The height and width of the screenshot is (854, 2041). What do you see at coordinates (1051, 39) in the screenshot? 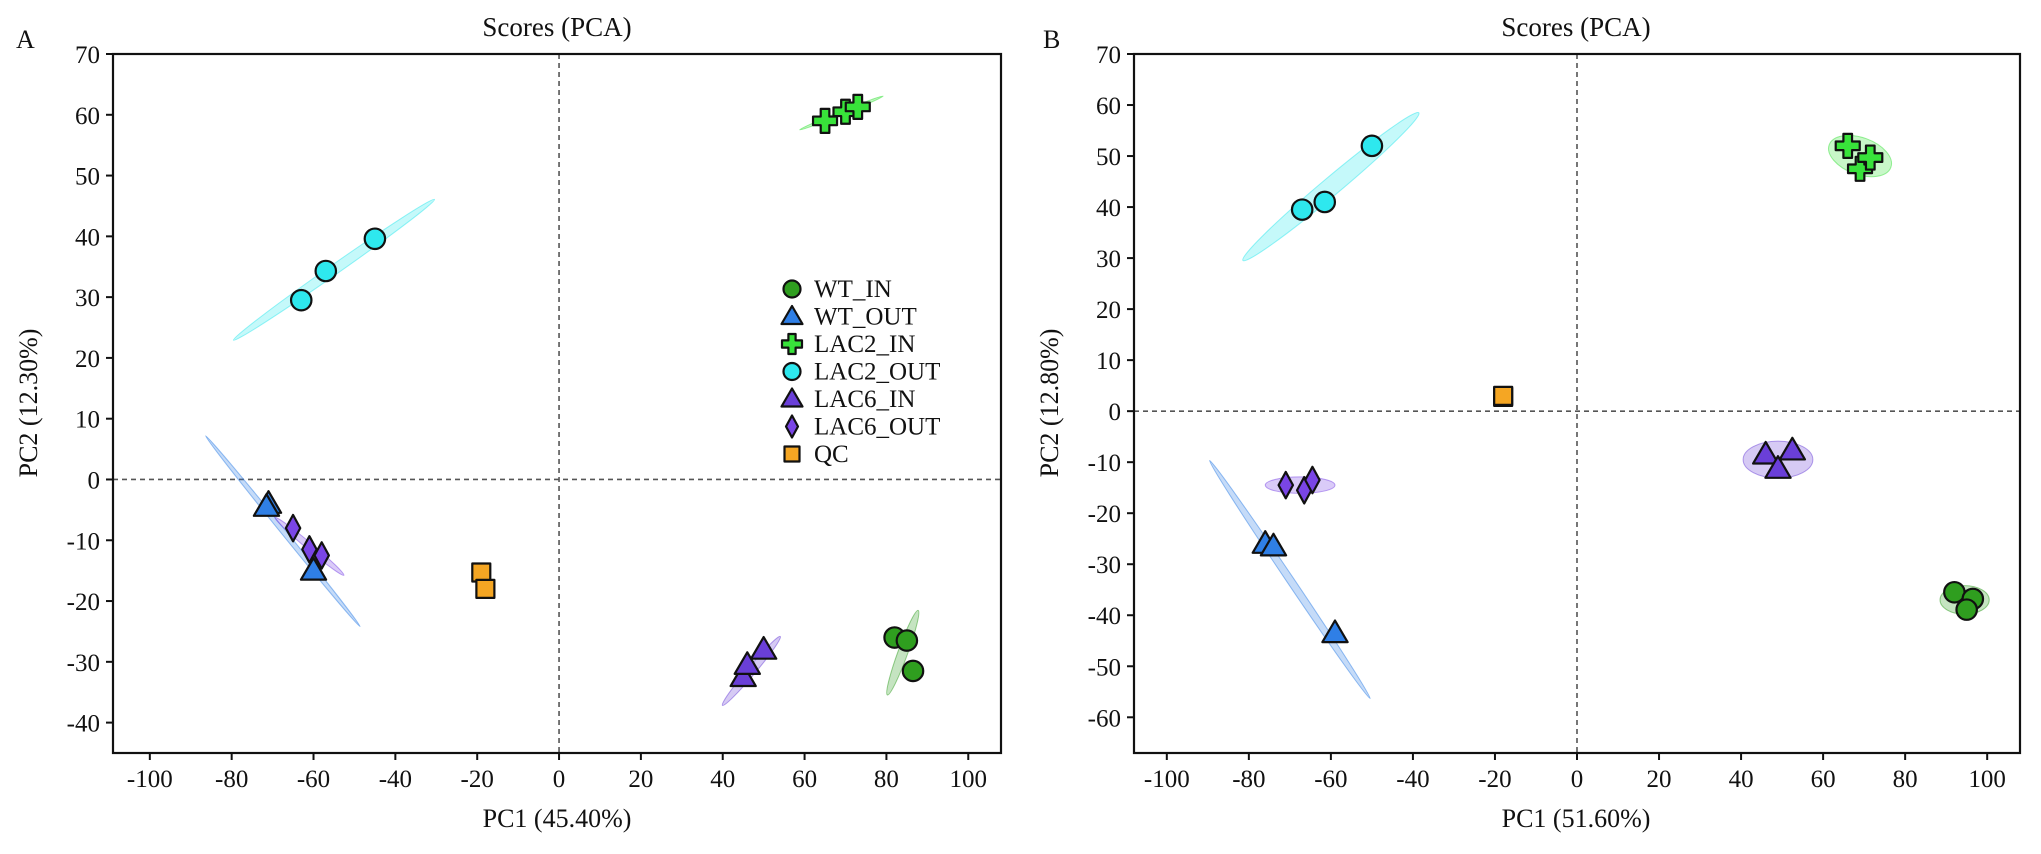
I see `panel-label: B` at bounding box center [1051, 39].